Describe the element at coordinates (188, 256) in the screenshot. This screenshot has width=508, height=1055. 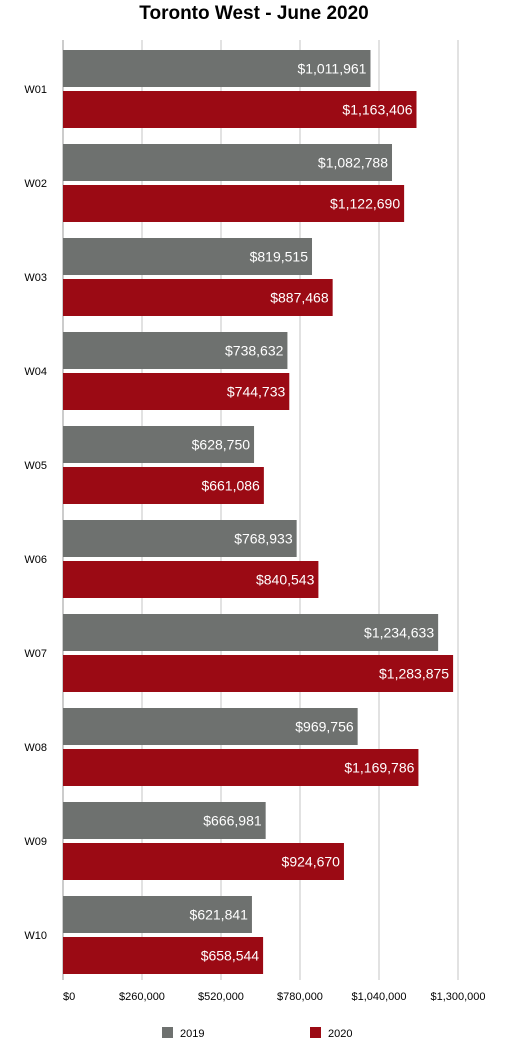
I see `bar-2019-W03` at that location.